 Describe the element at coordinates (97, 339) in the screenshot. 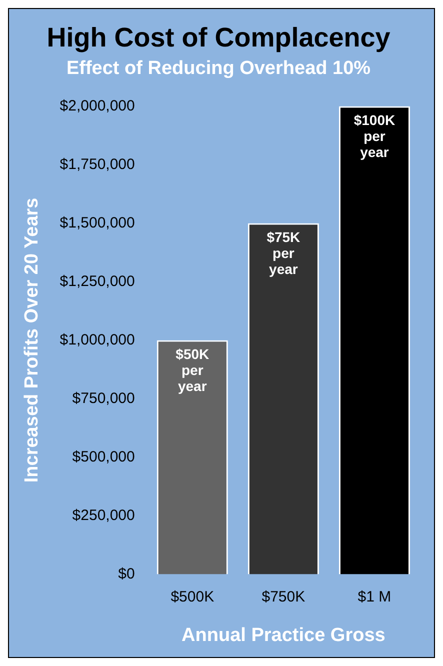

I see `y-tick-label: $1,000,000` at that location.